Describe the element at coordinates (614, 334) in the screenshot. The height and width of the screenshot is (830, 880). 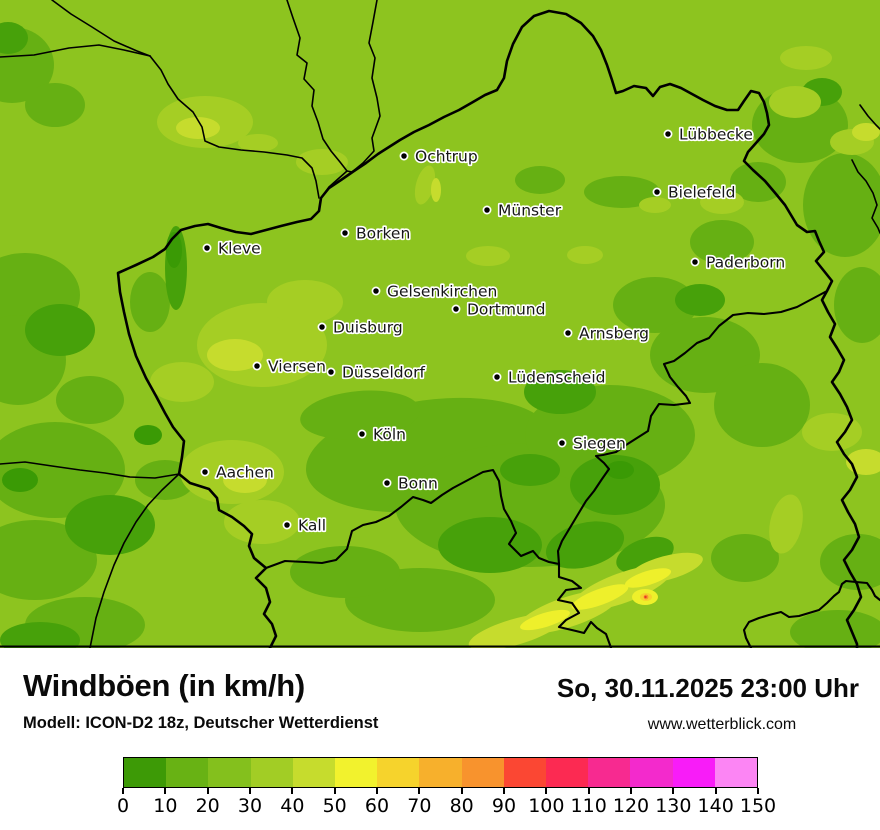
I see `city-label: Arnsberg` at that location.